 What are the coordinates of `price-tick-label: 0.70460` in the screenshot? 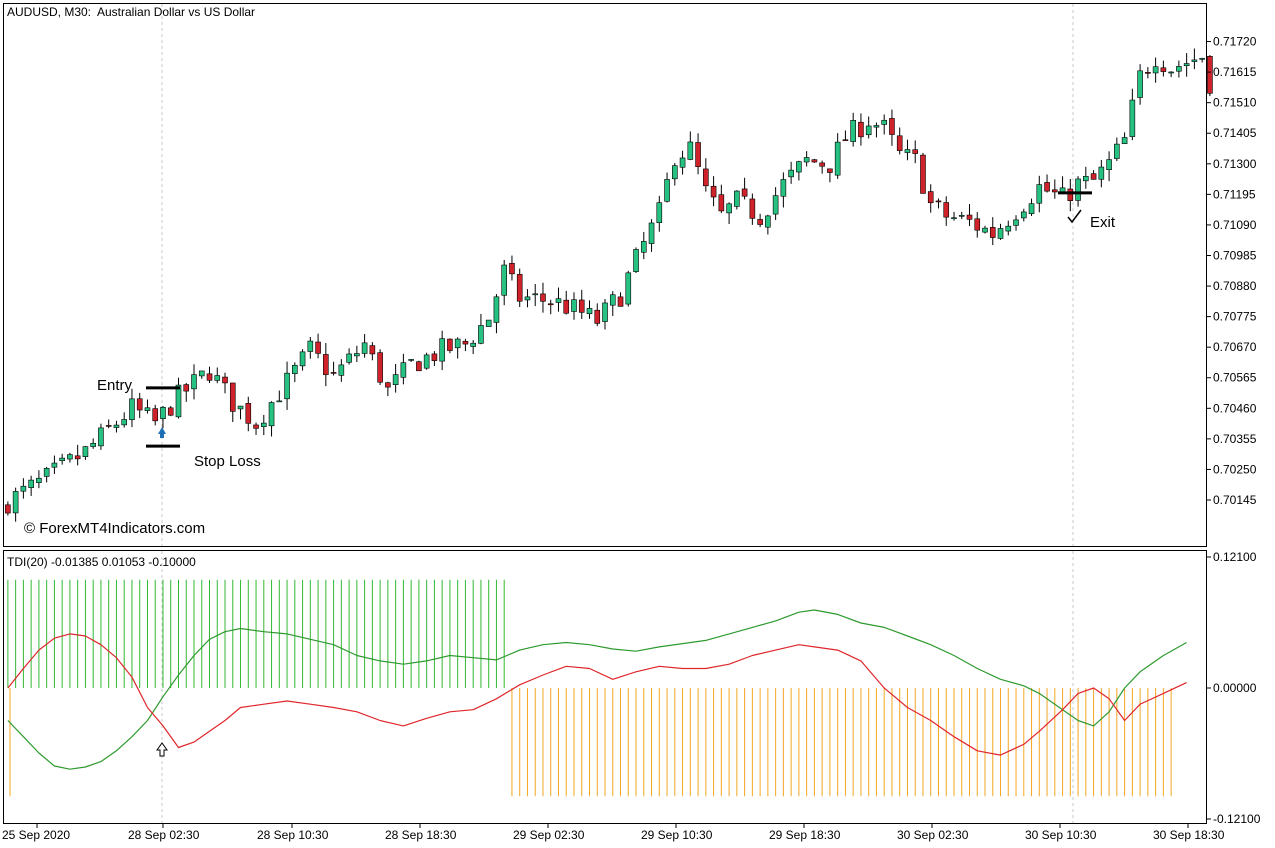 It's located at (1235, 408).